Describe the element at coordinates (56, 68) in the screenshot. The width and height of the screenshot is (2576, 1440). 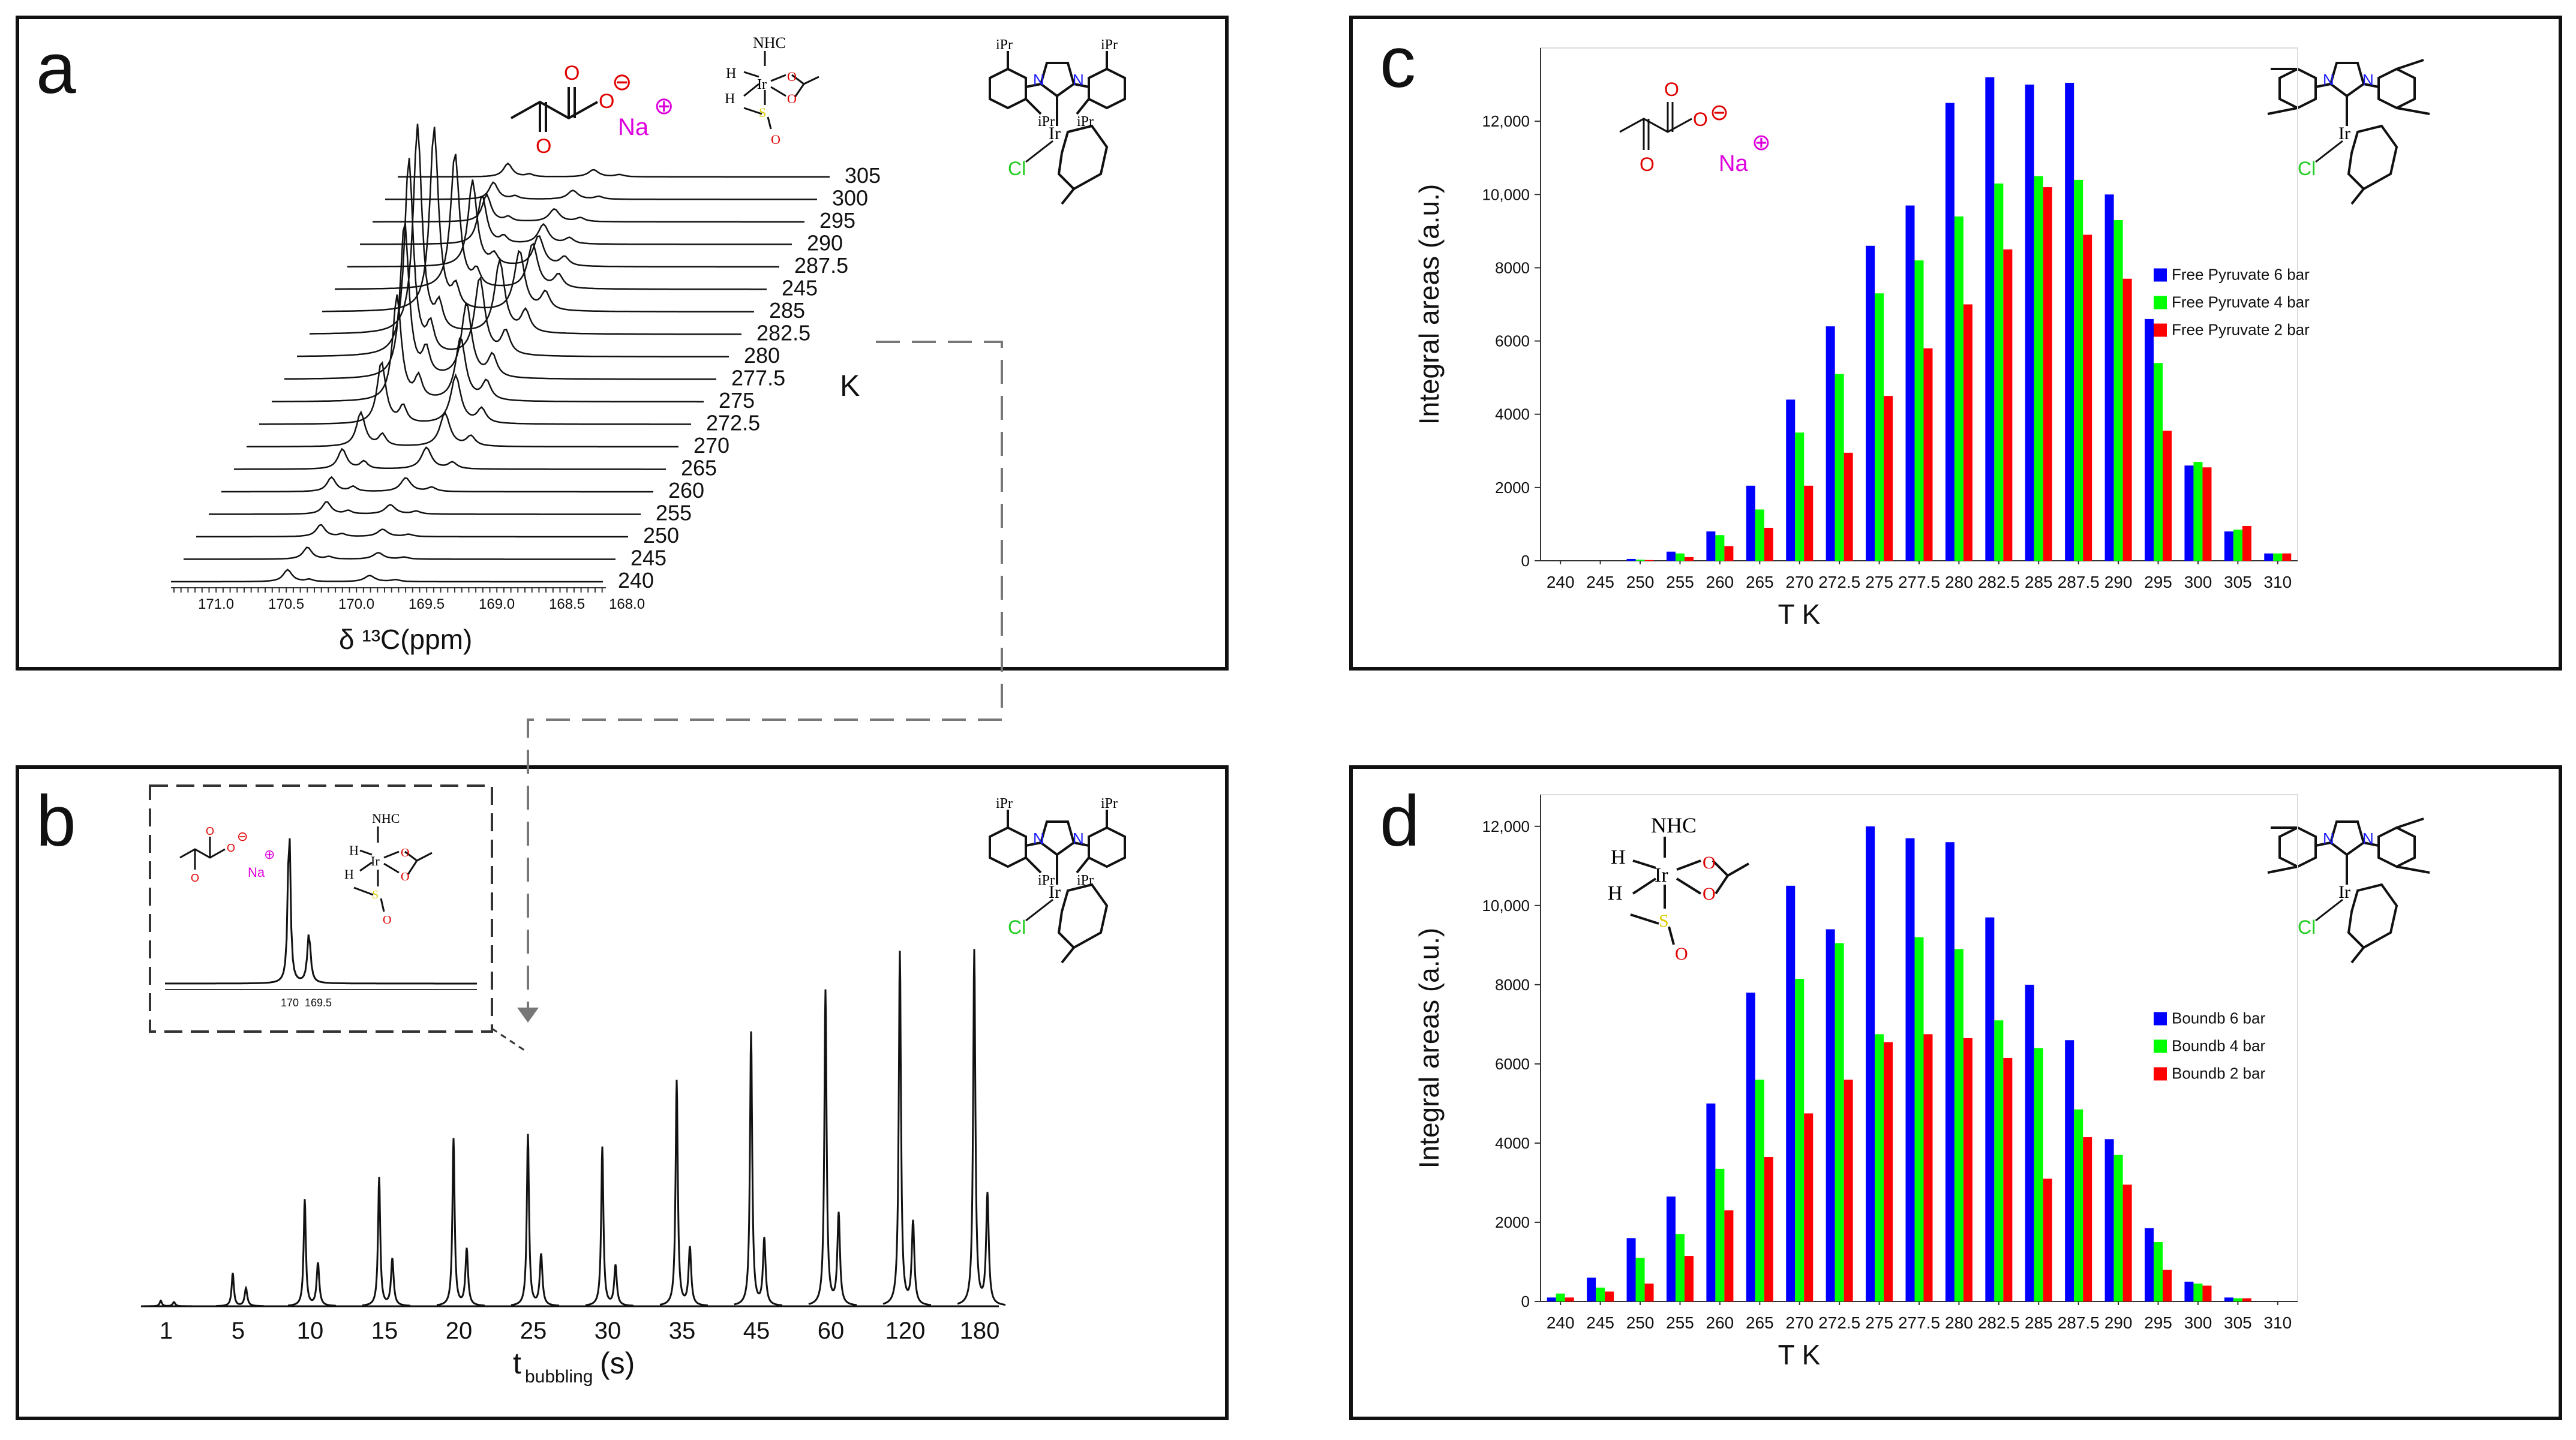
I see `panel-letter-a: a` at that location.